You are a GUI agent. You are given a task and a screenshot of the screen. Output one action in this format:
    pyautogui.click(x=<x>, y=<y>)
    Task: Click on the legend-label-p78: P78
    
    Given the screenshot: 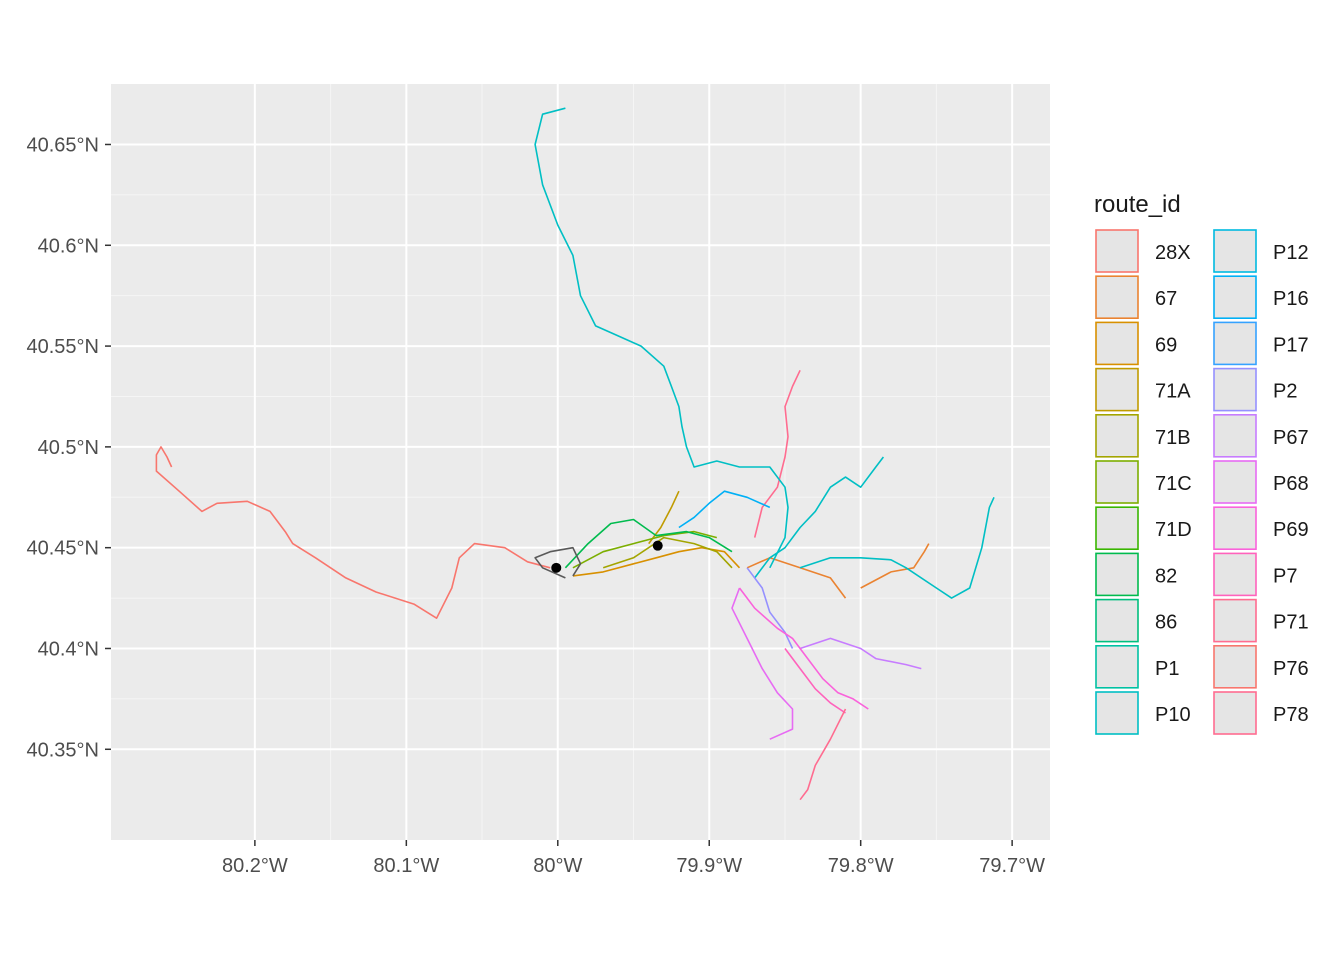 What is the action you would take?
    pyautogui.click(x=1291, y=715)
    